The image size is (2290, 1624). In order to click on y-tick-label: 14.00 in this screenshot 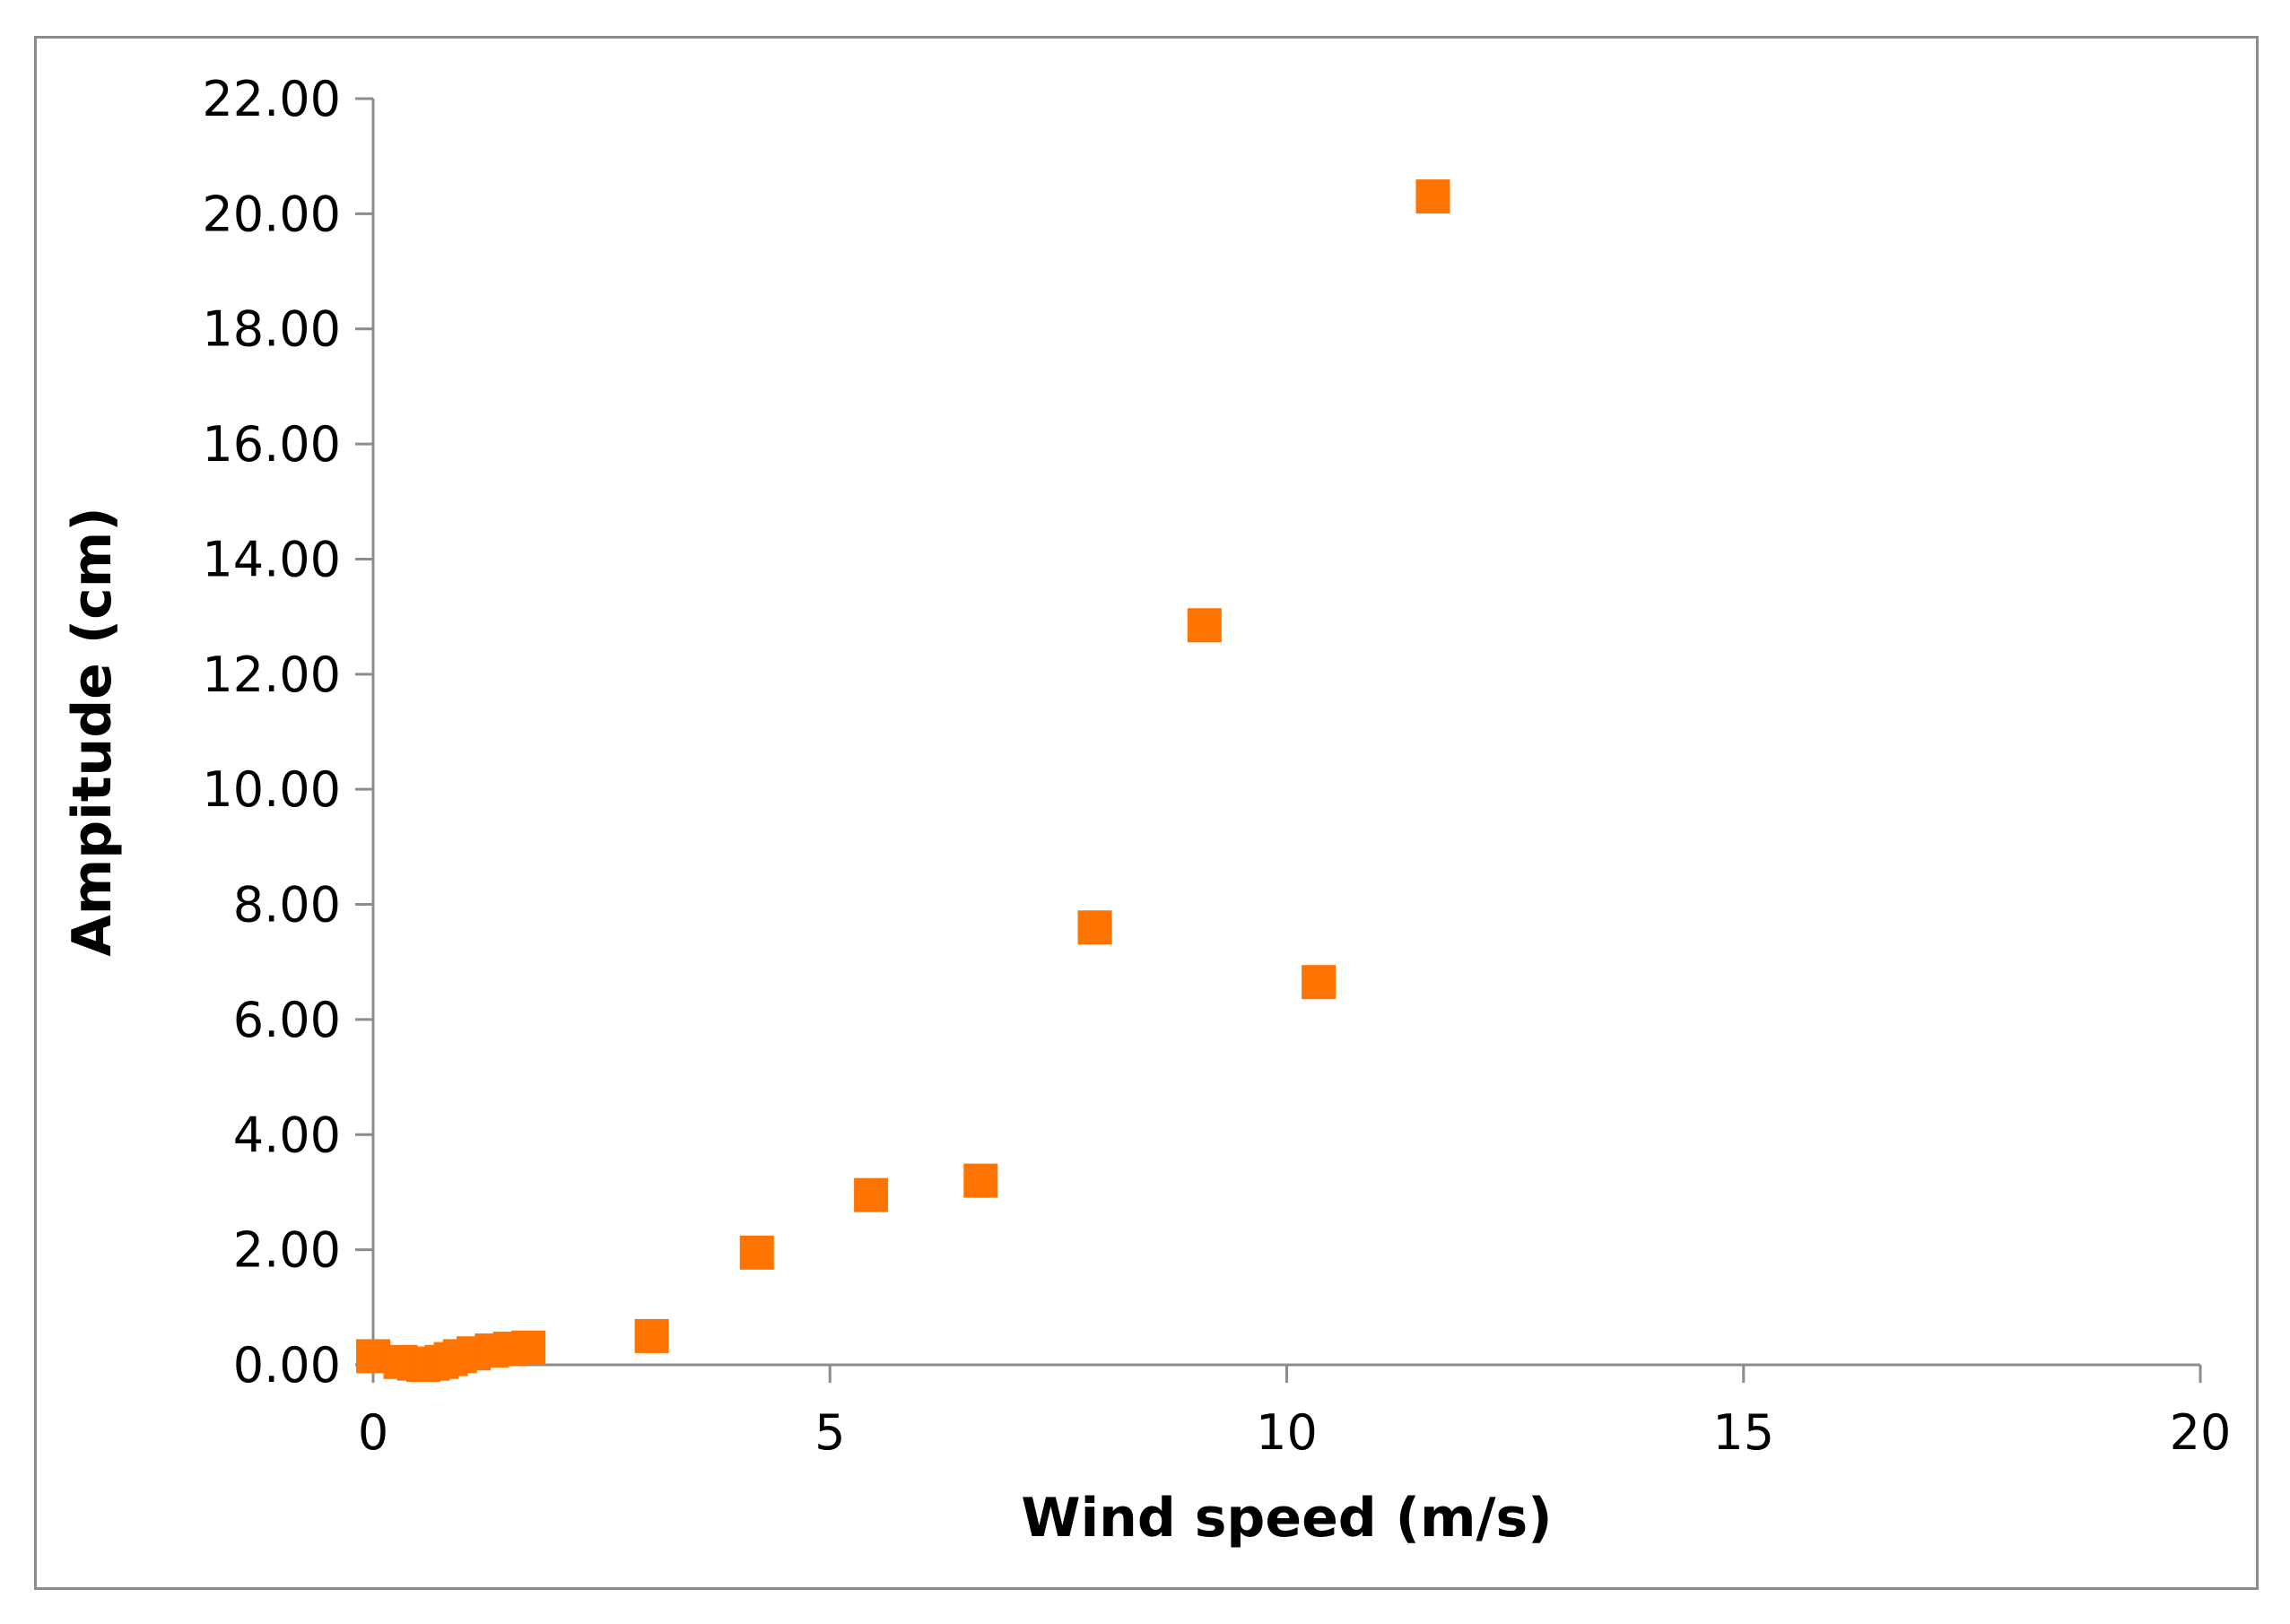, I will do `click(271, 559)`.